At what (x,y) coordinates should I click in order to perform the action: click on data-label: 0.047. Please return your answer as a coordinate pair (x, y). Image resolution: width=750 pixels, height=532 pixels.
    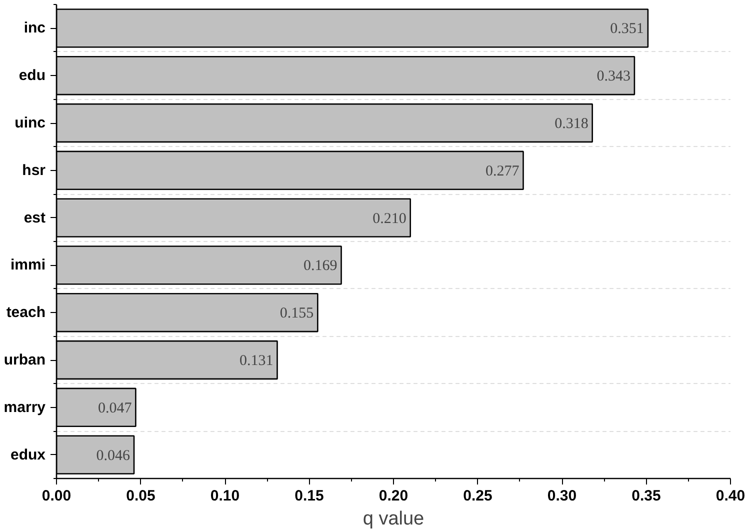
    Looking at the image, I should click on (115, 408).